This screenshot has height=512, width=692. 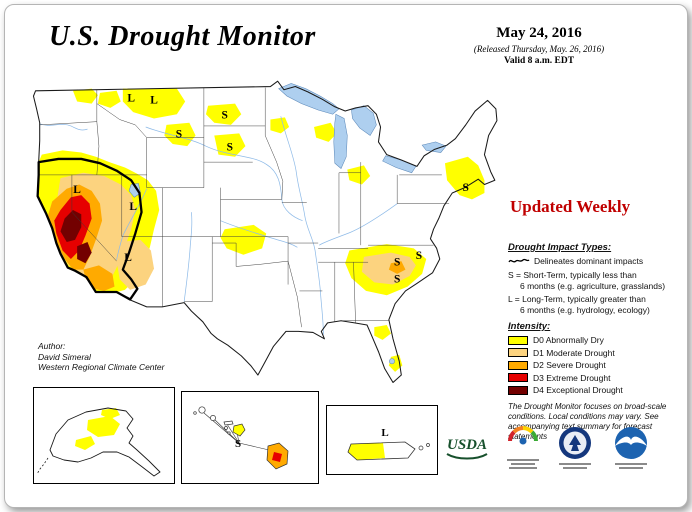 I want to click on intensity-heading: Intensity:, so click(x=529, y=326).